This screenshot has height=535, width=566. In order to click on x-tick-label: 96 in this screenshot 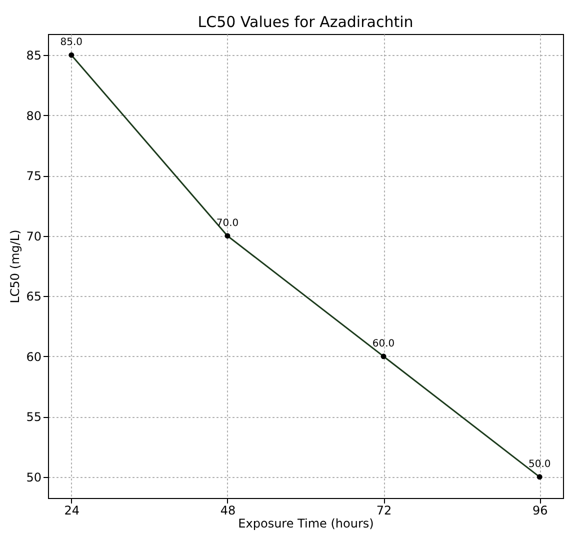, I will do `click(540, 511)`.